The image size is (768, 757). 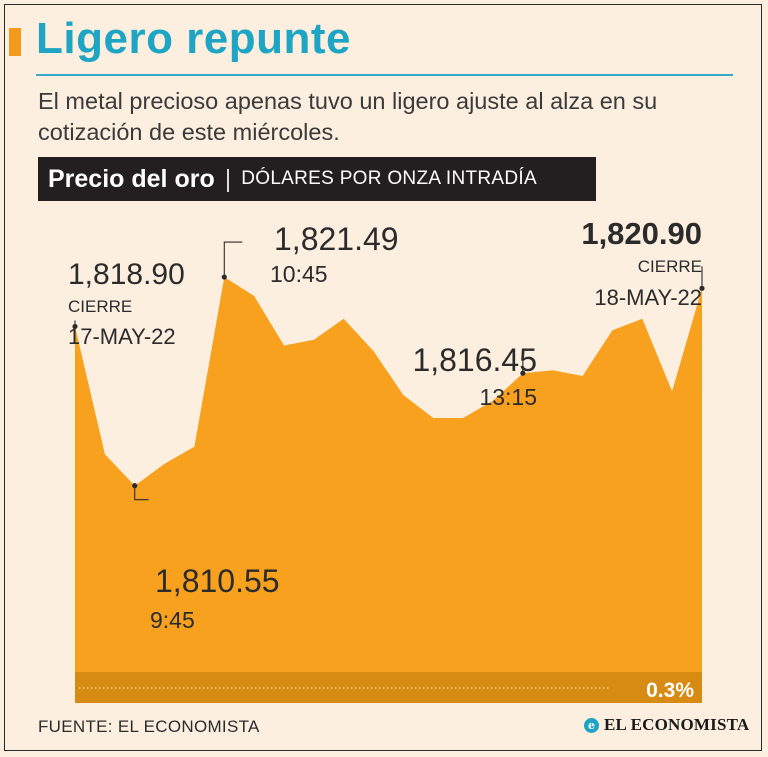 I want to click on annotation-mid-time: 13:15, so click(x=508, y=397).